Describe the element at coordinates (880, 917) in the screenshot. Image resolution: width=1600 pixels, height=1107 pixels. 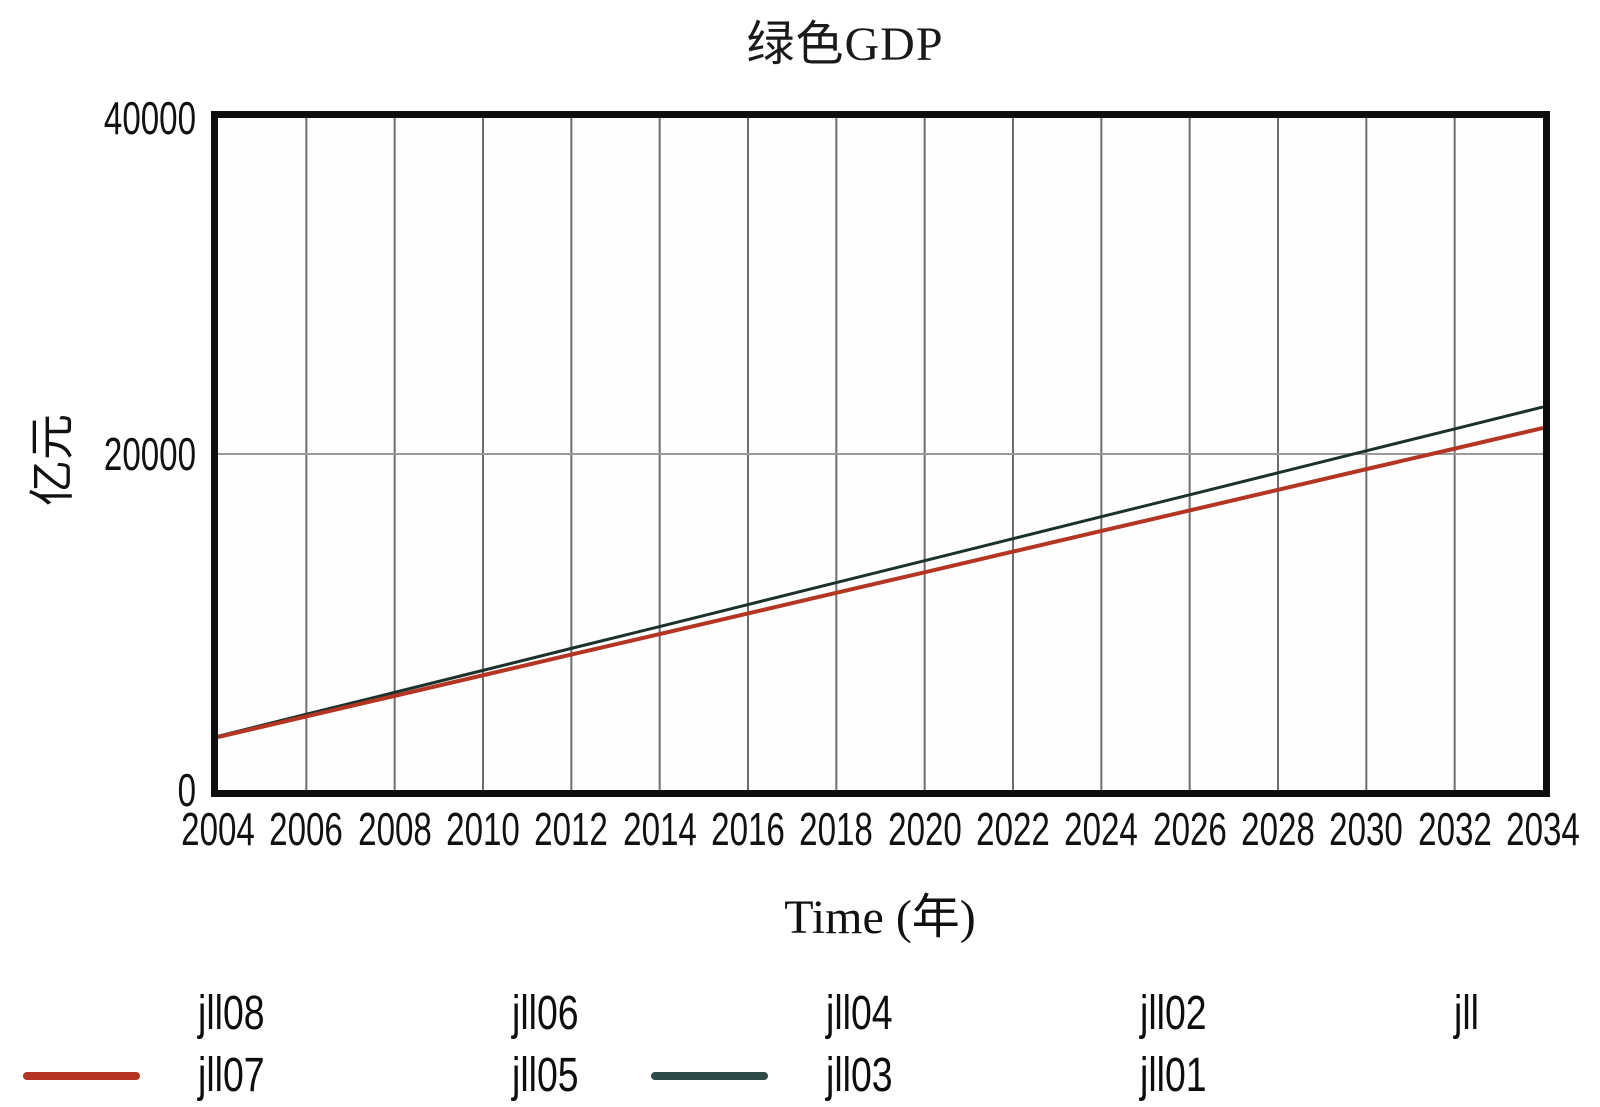
I see `x-axis-title: Time (年)` at that location.